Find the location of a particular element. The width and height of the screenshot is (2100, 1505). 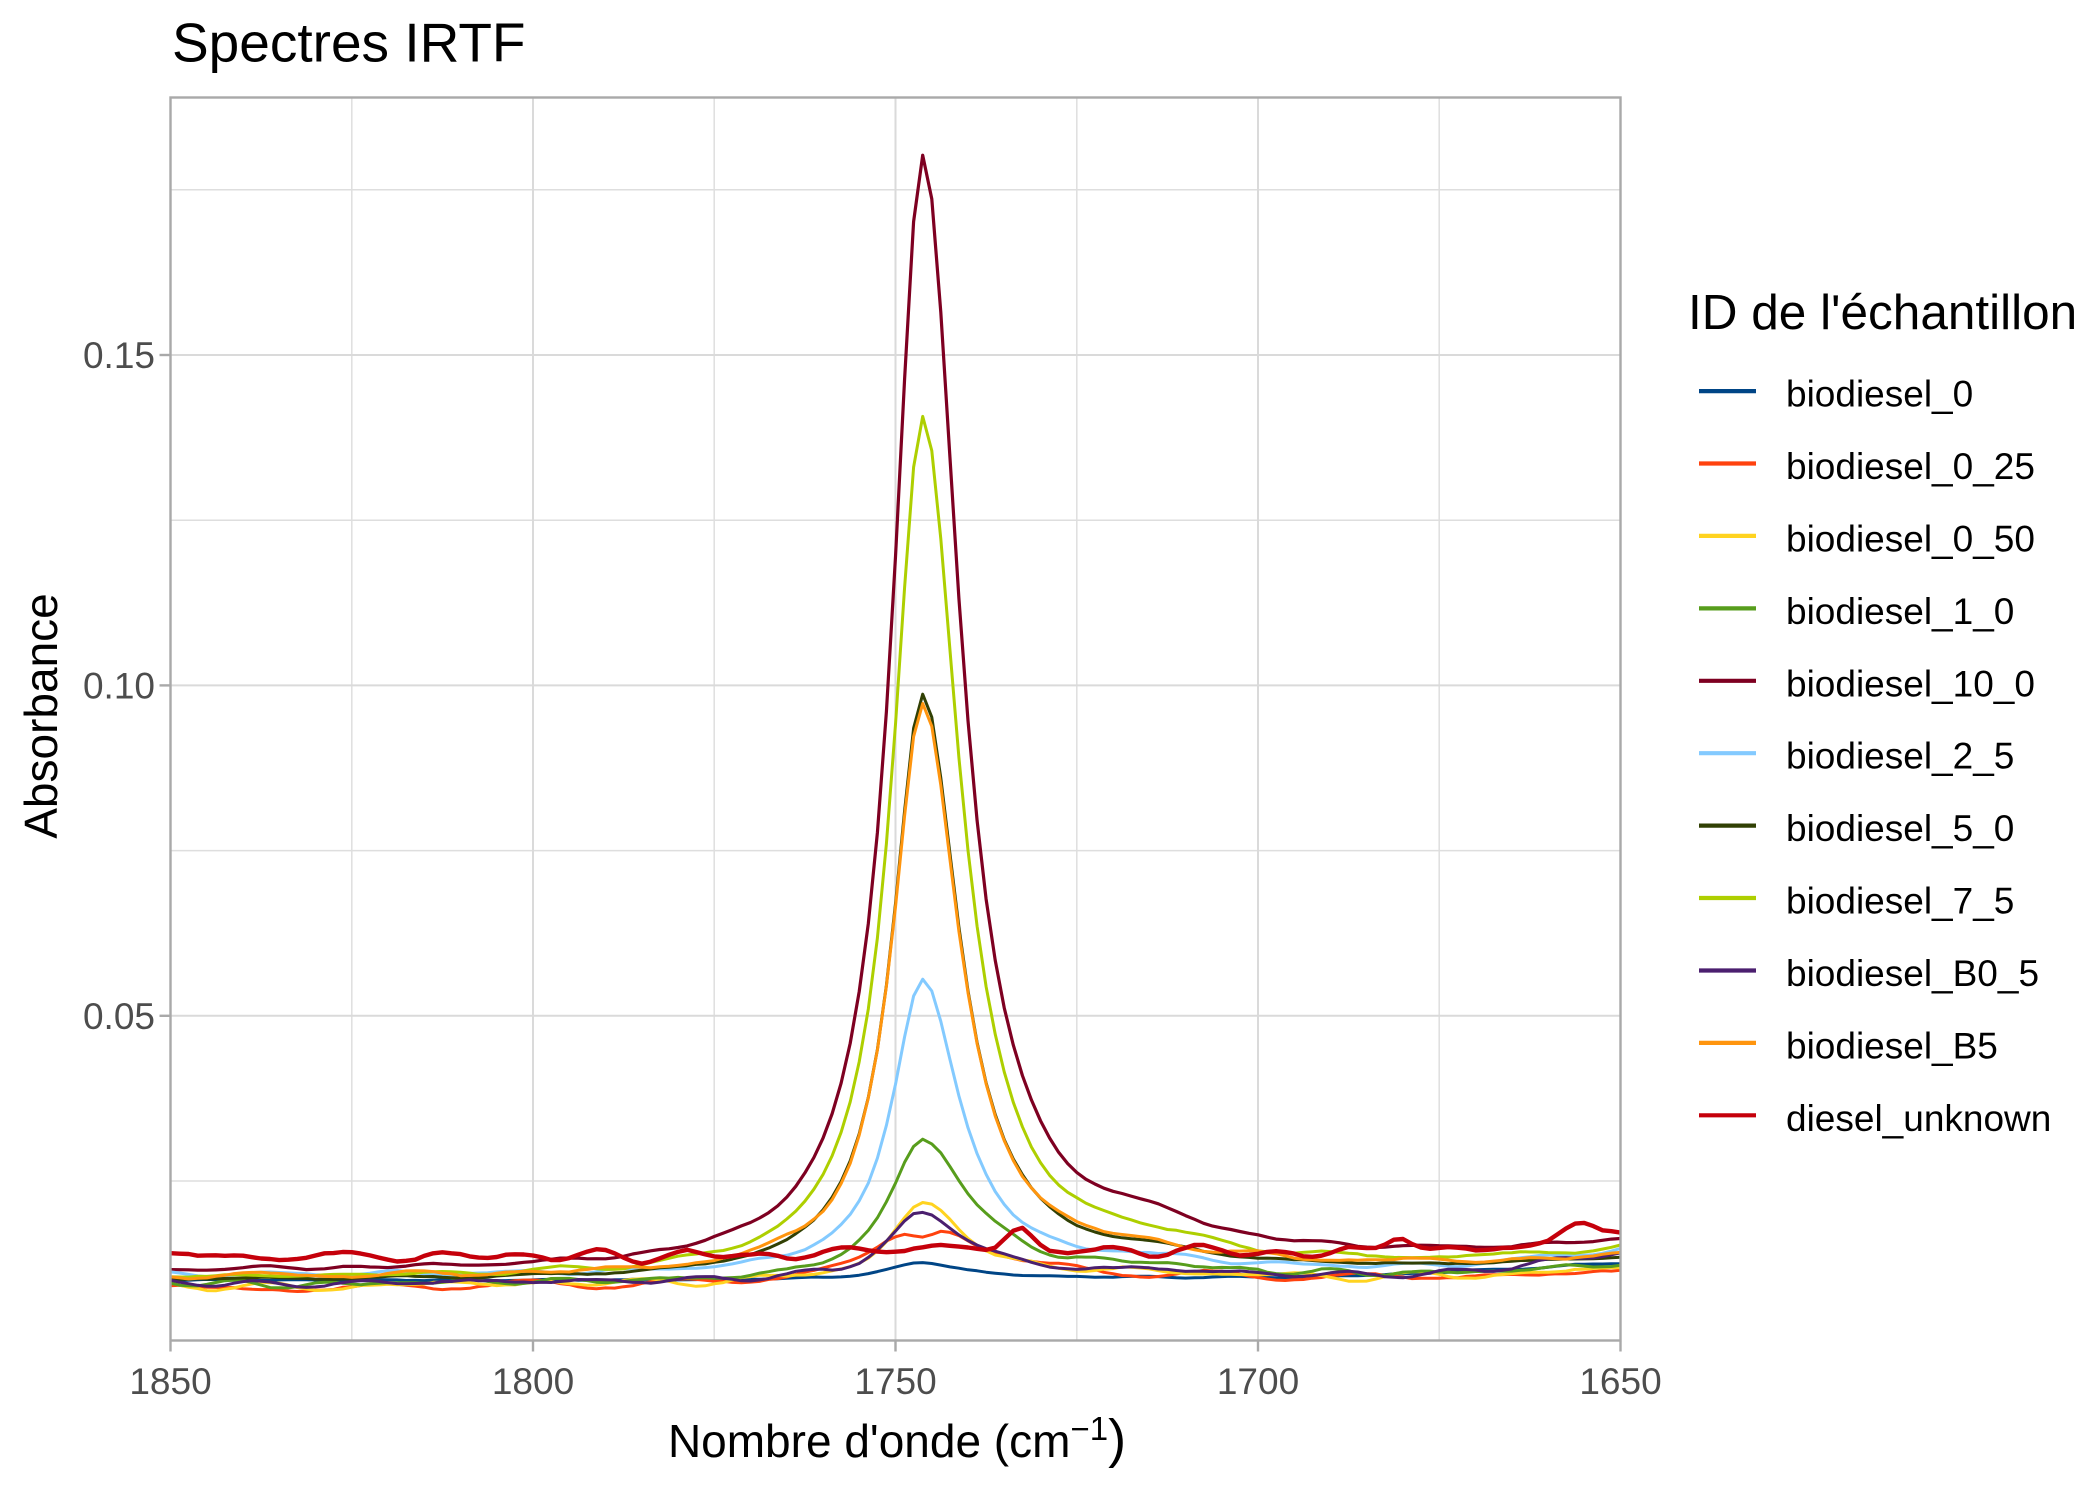

svg-text: biodiesel_B0_5 is located at coordinates (1912, 973).